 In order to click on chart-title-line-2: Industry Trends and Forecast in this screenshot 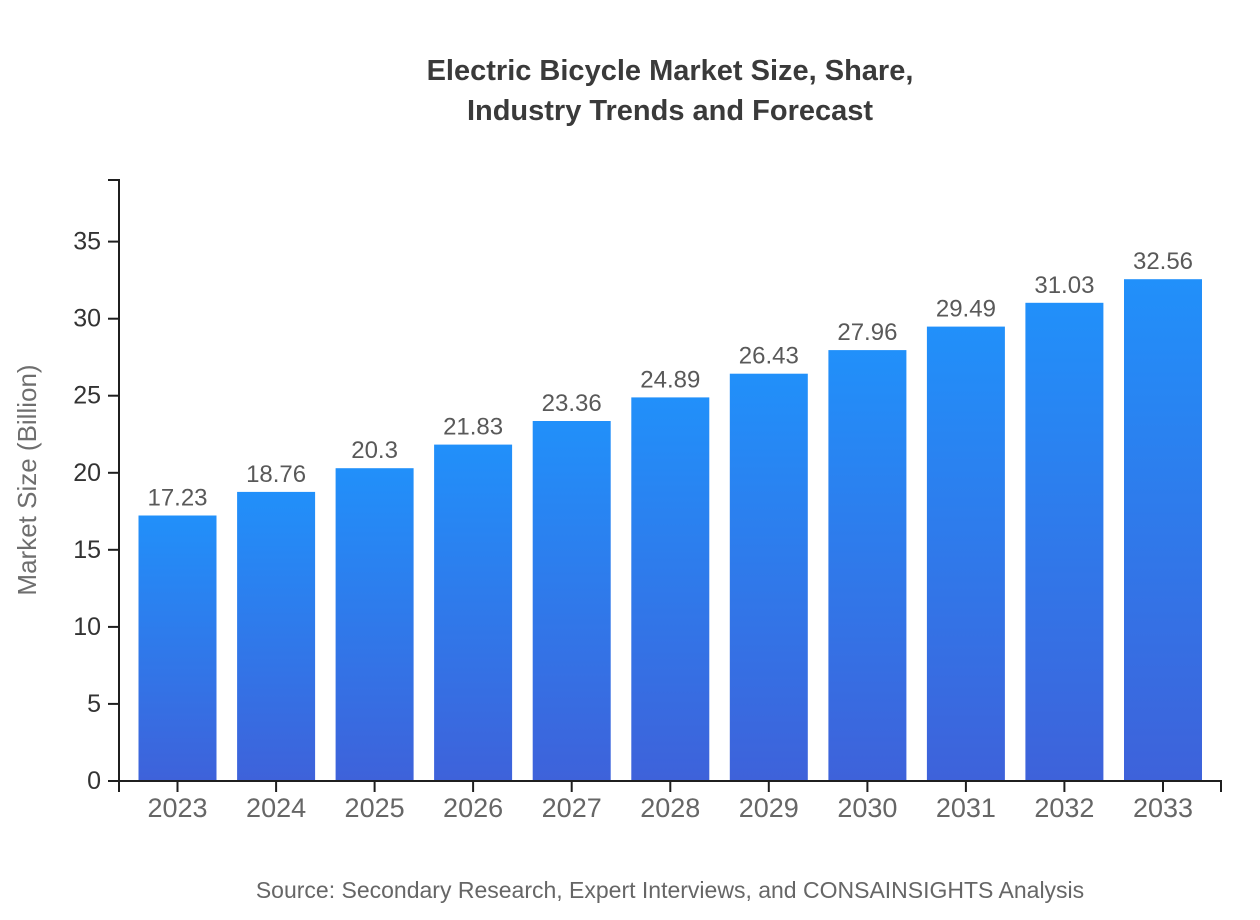, I will do `click(670, 111)`.